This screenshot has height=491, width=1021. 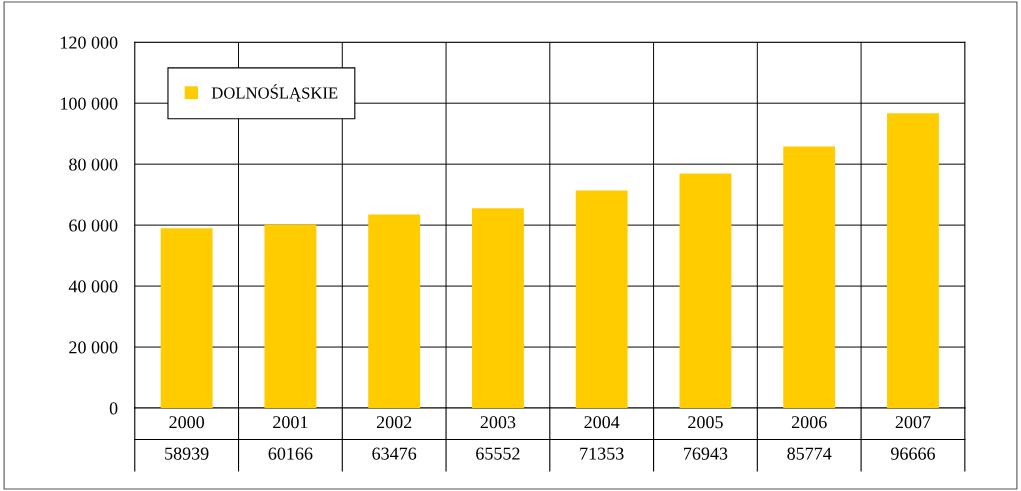 I want to click on data-label: 76943, so click(x=706, y=453).